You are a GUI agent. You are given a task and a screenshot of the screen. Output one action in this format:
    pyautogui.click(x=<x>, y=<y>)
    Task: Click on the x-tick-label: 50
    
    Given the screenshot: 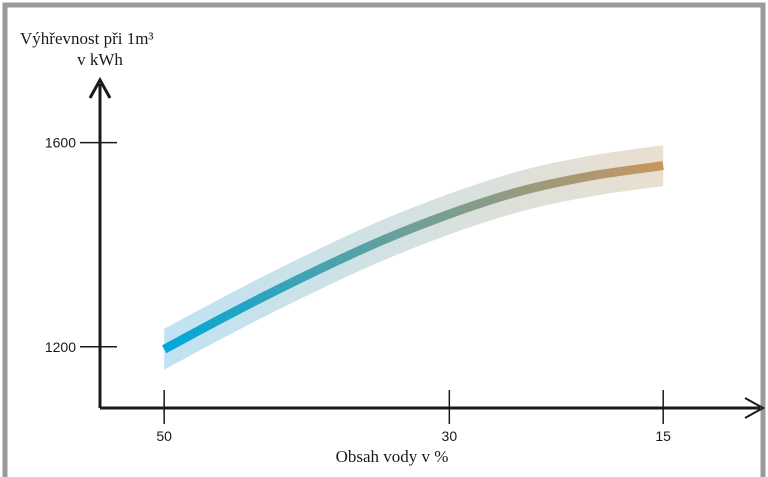 What is the action you would take?
    pyautogui.click(x=164, y=436)
    